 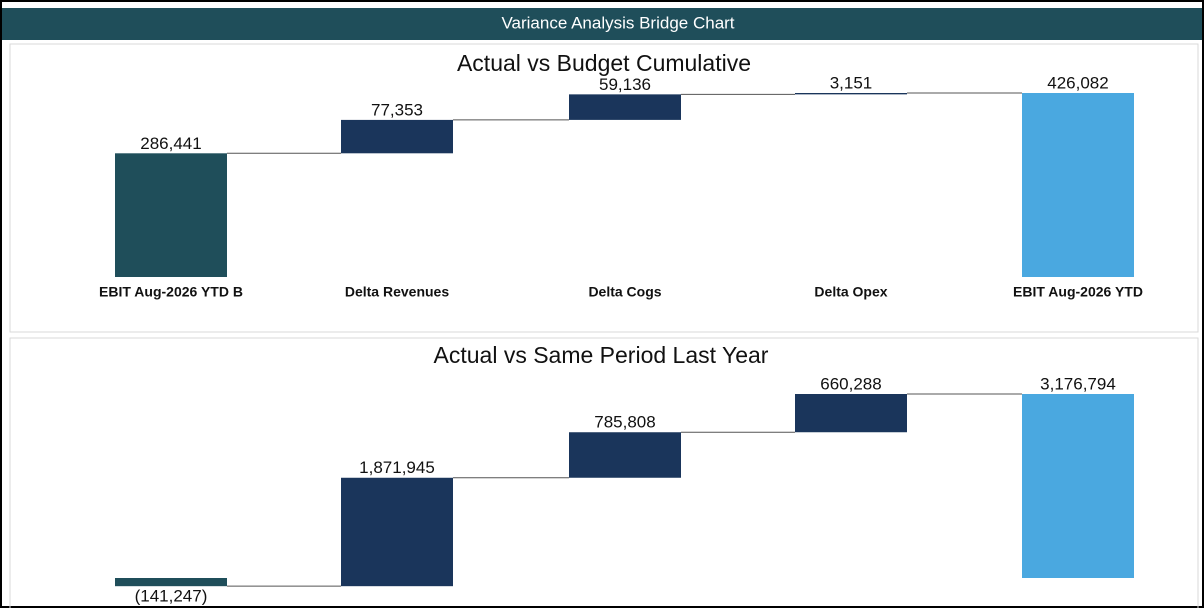 What do you see at coordinates (397, 467) in the screenshot?
I see `data-label: 1,871,945` at bounding box center [397, 467].